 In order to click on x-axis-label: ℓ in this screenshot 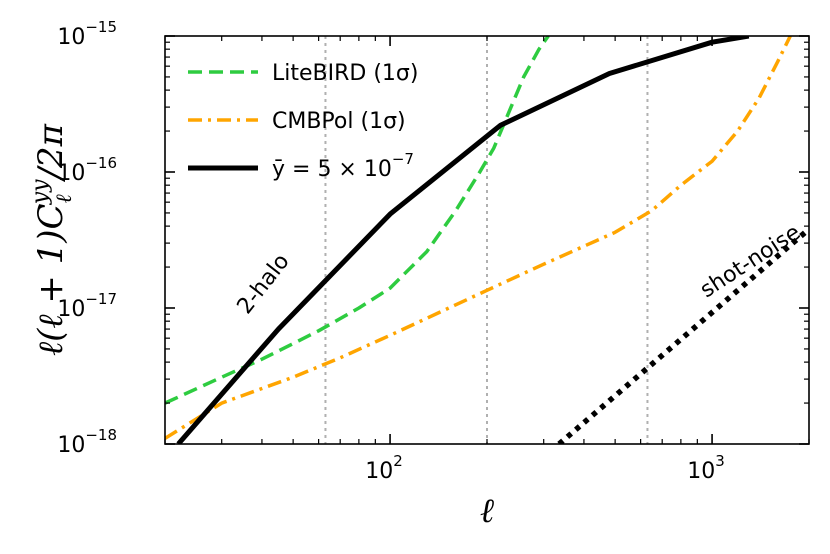, I will do `click(487, 511)`.